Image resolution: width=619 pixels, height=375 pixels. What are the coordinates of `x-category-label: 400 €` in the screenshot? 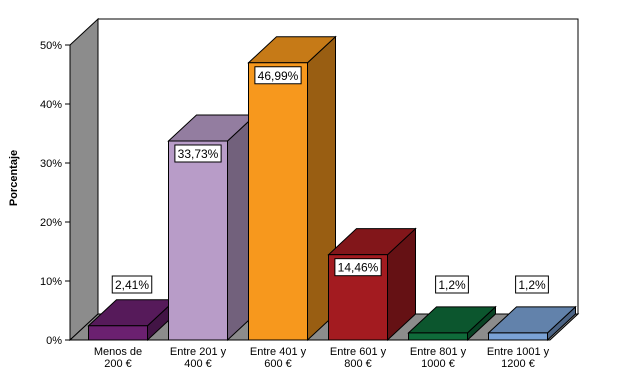 It's located at (198, 364).